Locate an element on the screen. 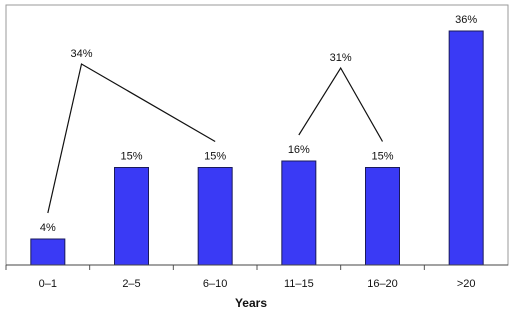 The width and height of the screenshot is (511, 316). value-label: 36% is located at coordinates (466, 20).